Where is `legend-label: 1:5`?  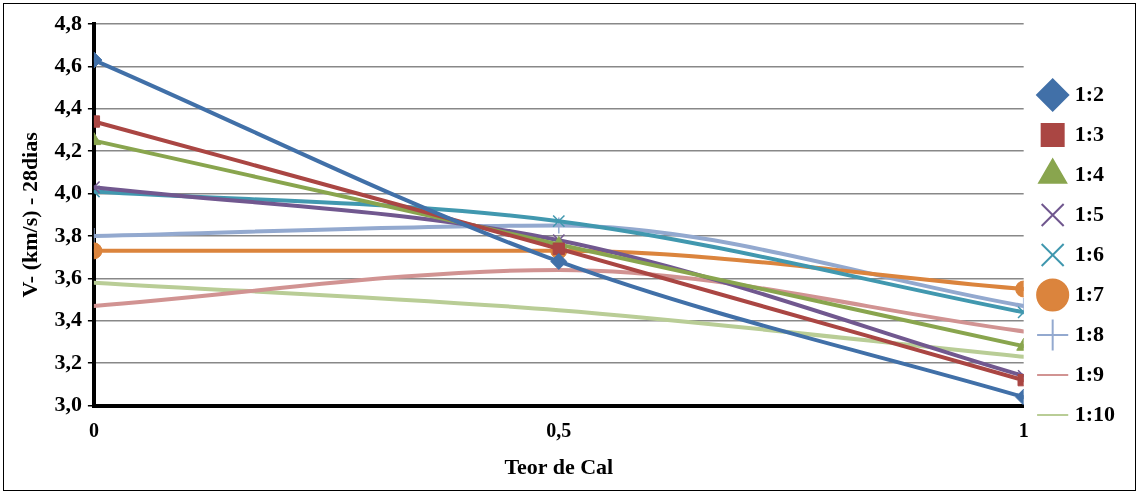
legend-label: 1:5 is located at coordinates (1089, 213).